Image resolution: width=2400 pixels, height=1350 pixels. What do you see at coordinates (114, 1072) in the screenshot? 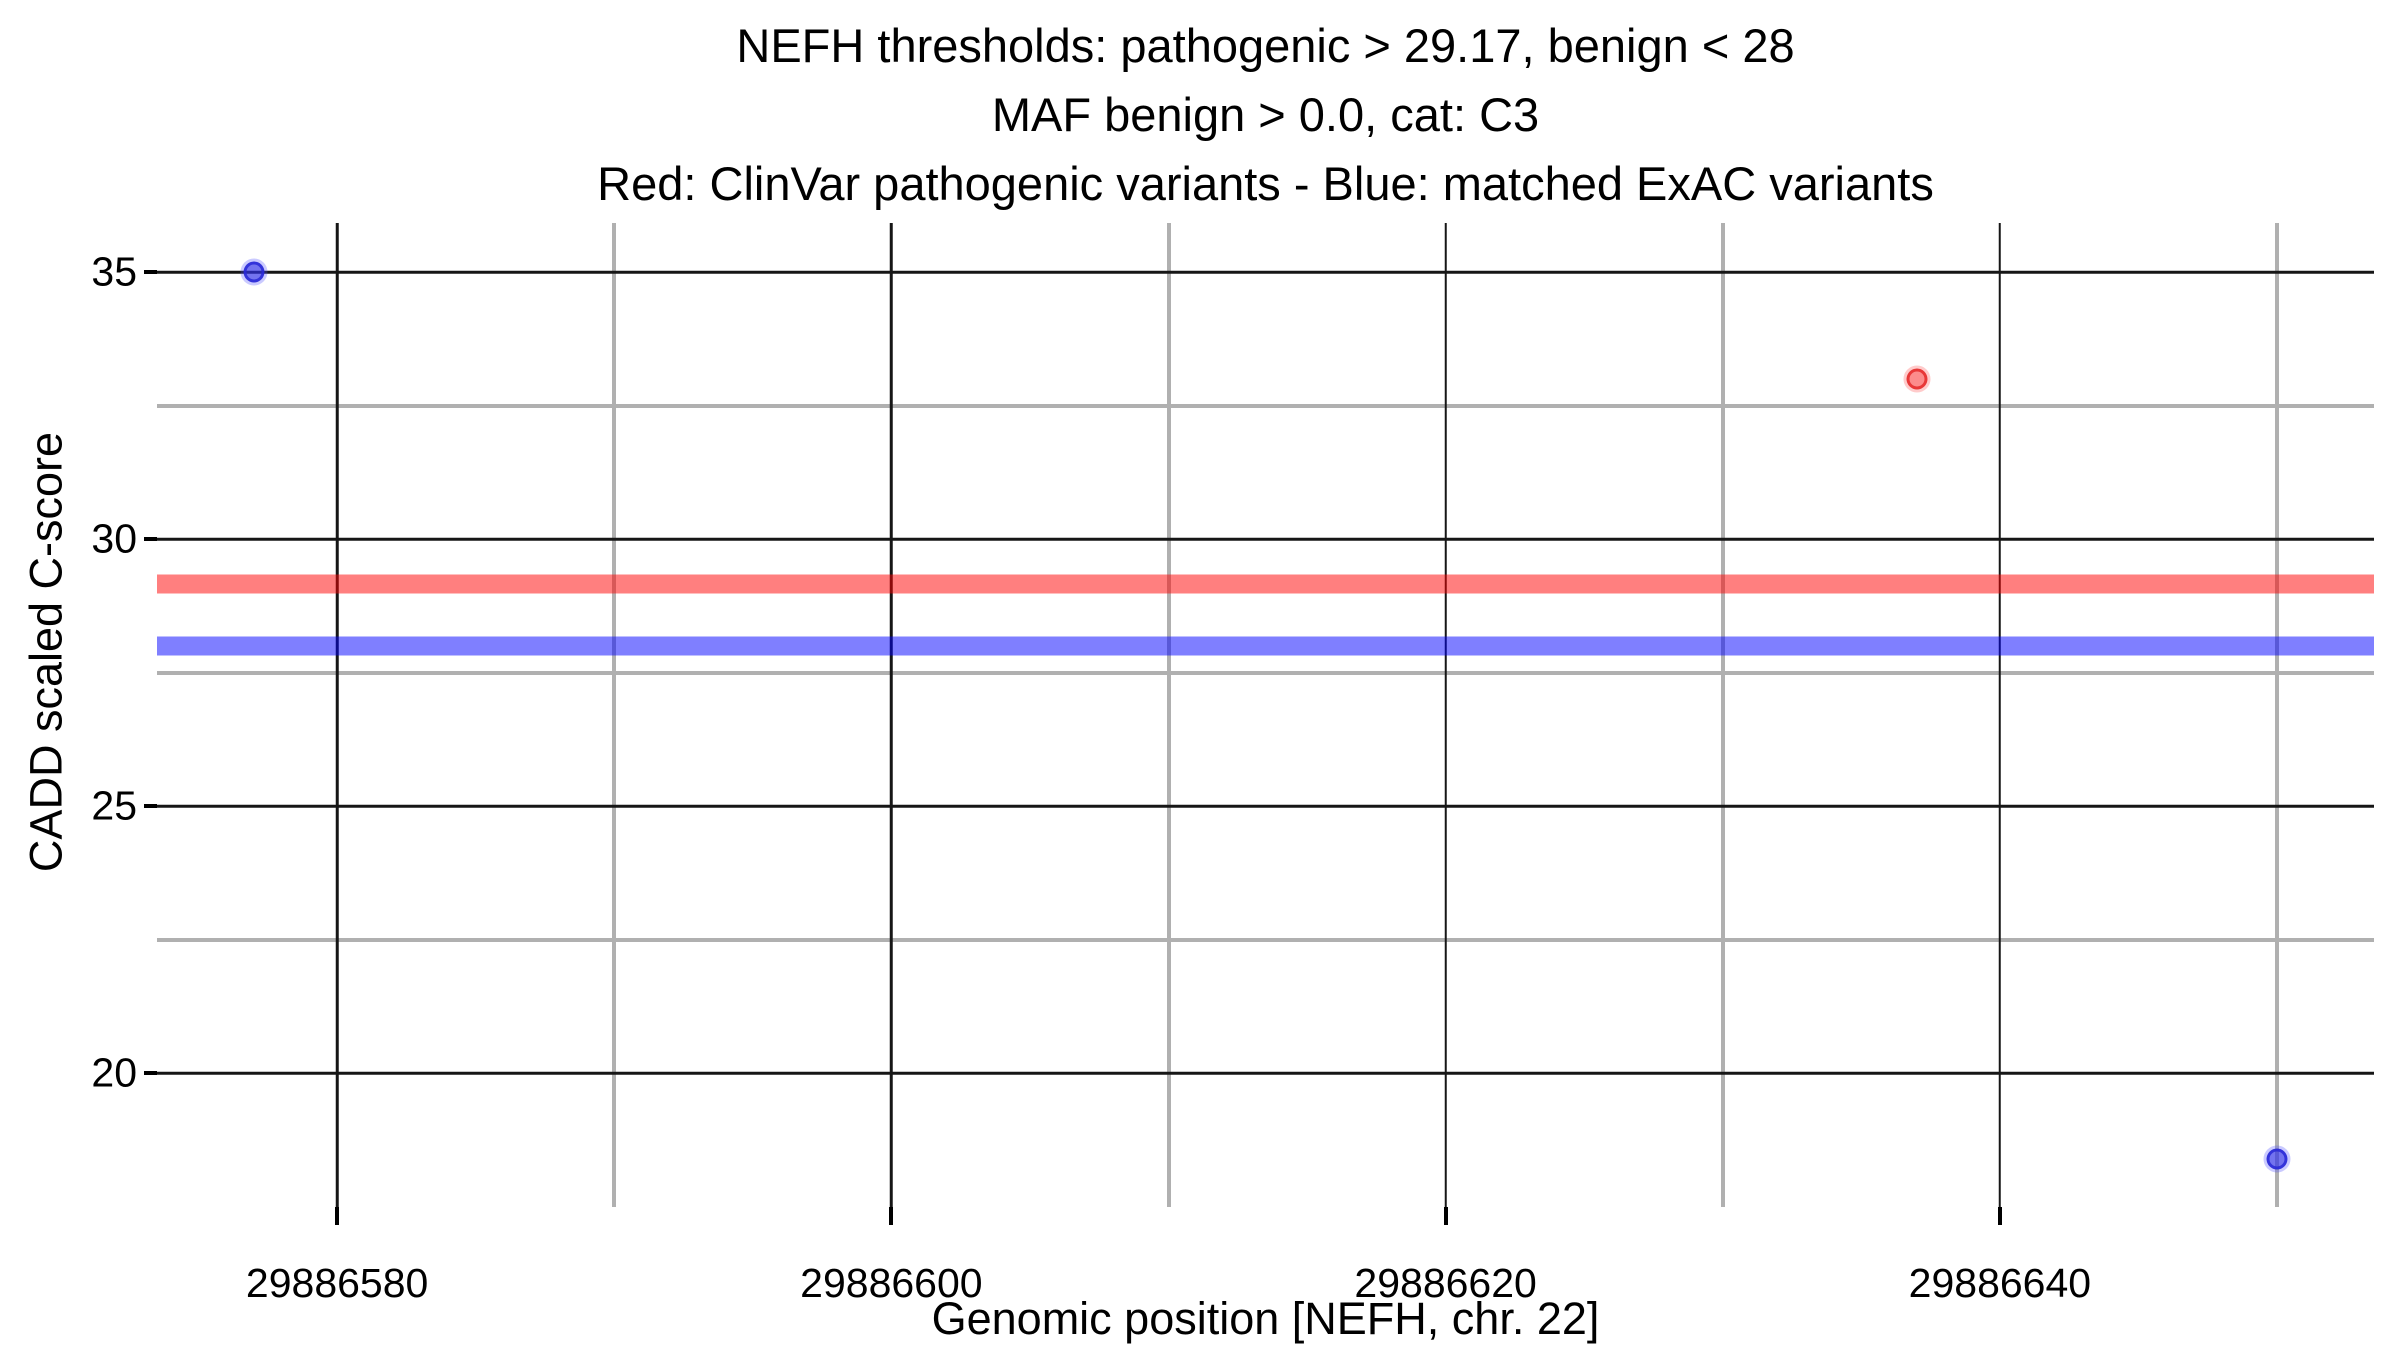
I see `y-tick-label: 20` at bounding box center [114, 1072].